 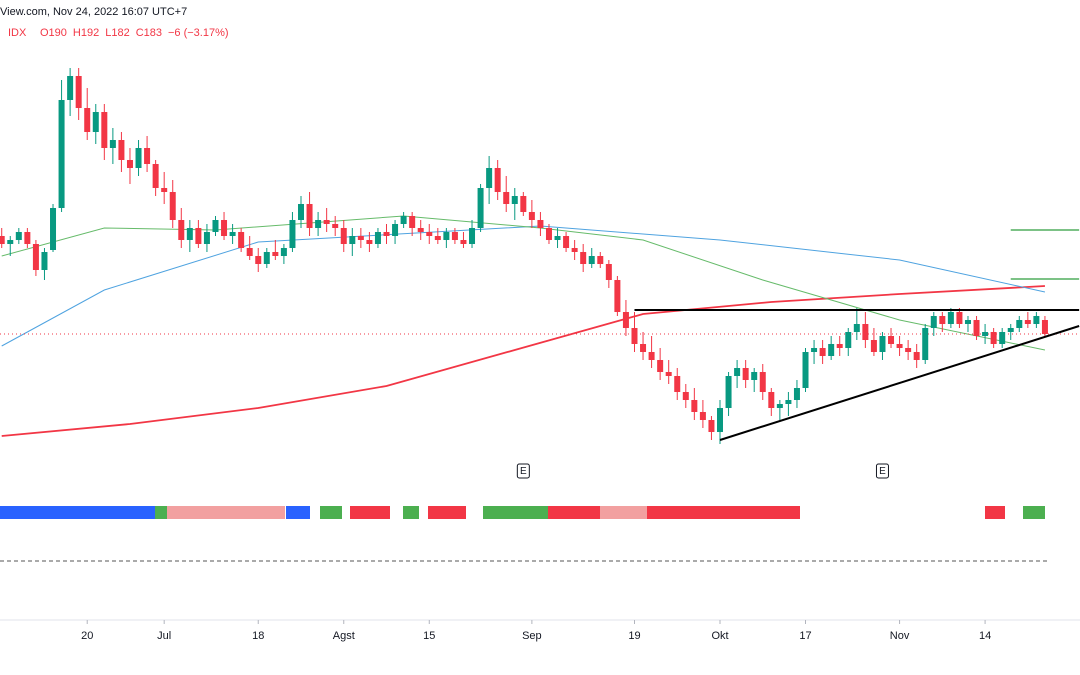 What do you see at coordinates (344, 636) in the screenshot?
I see `x-tick-label: Agst` at bounding box center [344, 636].